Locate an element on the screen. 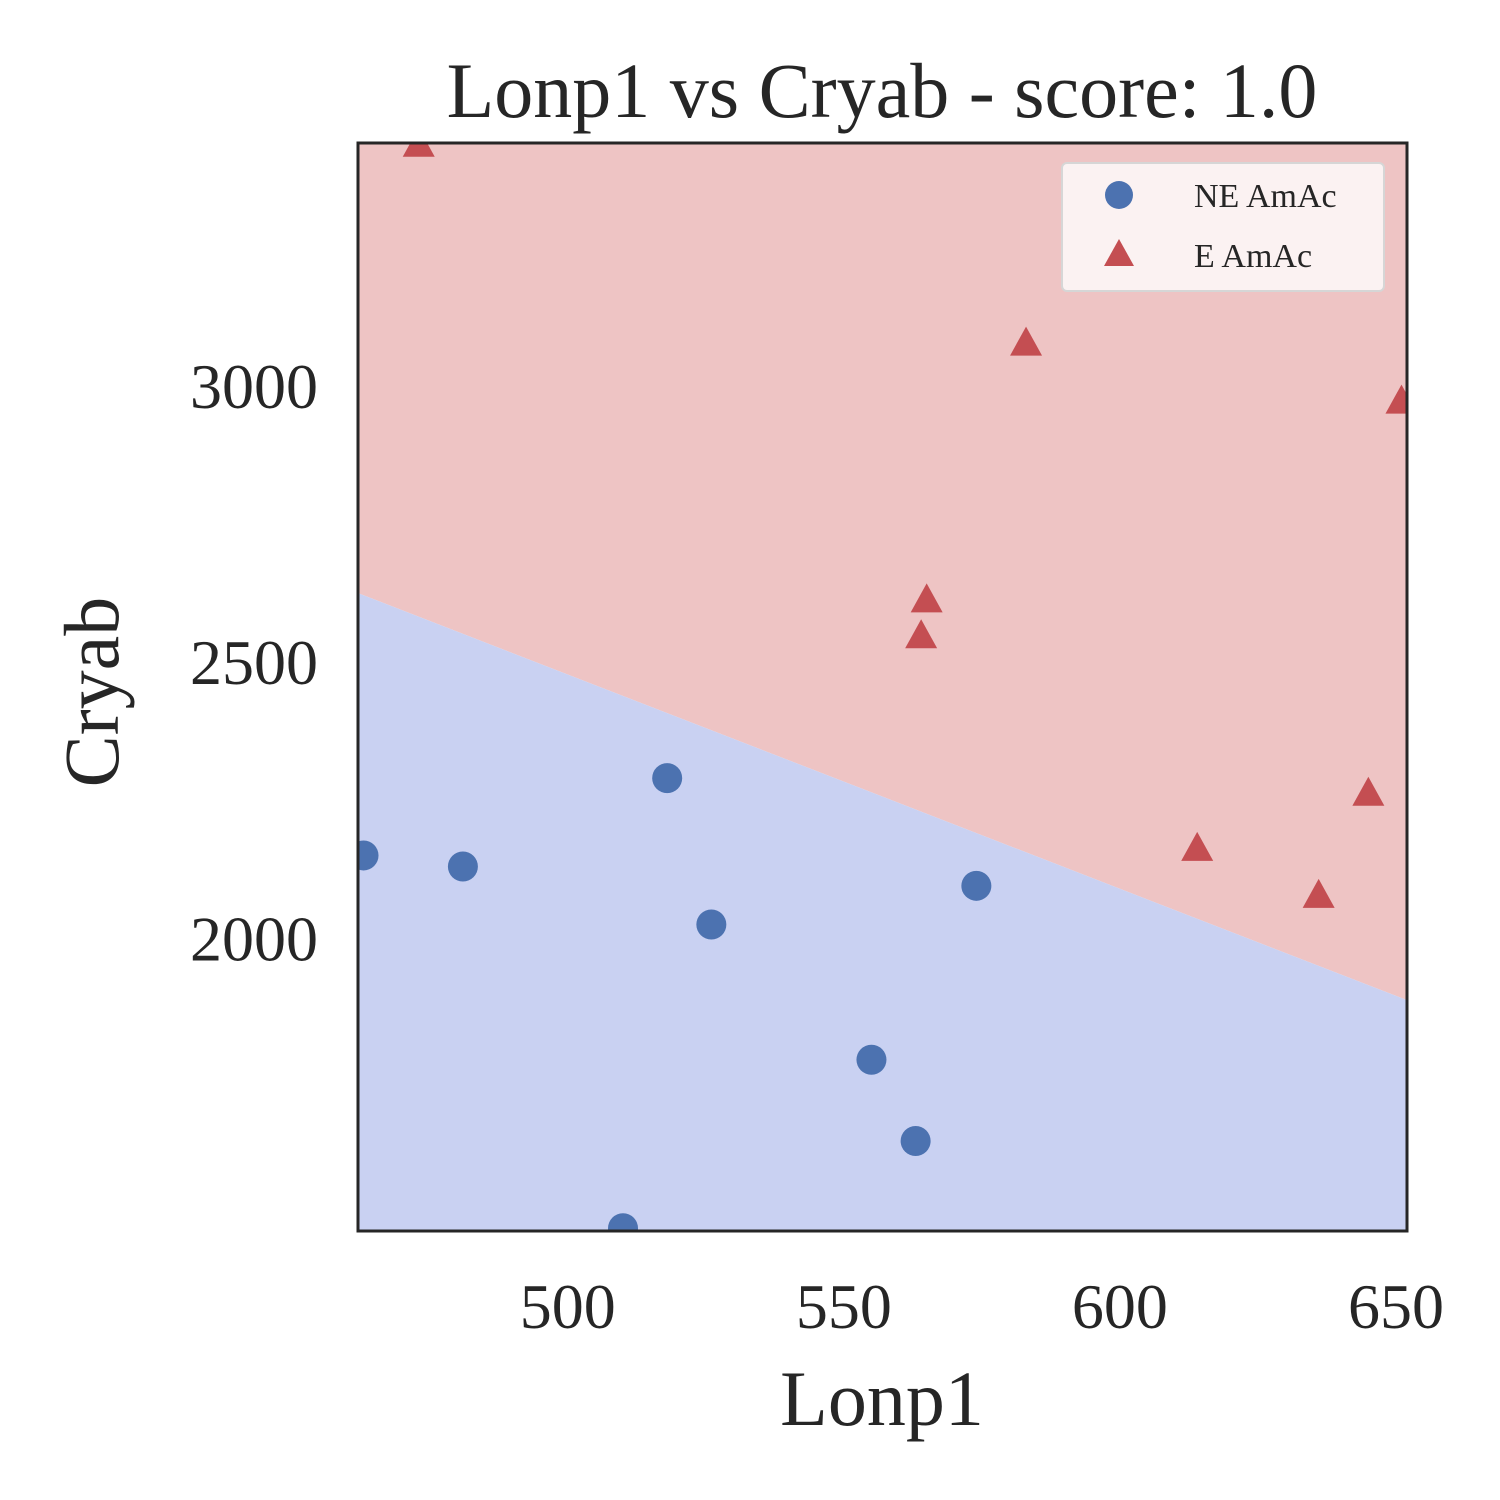  legend-label-ne-amac: NE AmAc is located at coordinates (1265, 196).